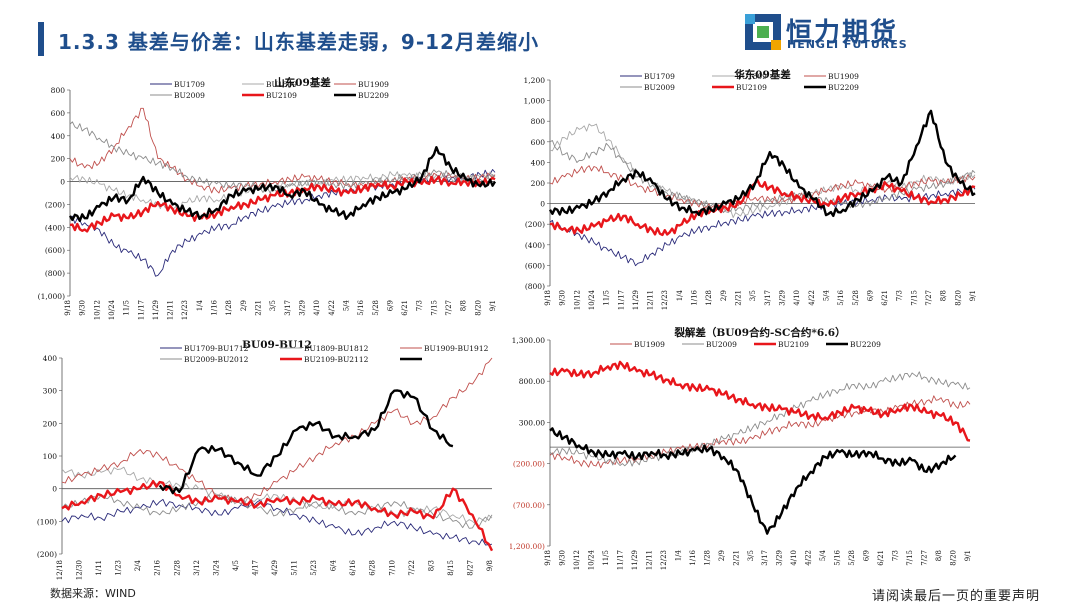 Image resolution: width=1080 pixels, height=608 pixels. What do you see at coordinates (236, 565) in the screenshot?
I see `x-tick-label: 4/5` at bounding box center [236, 565].